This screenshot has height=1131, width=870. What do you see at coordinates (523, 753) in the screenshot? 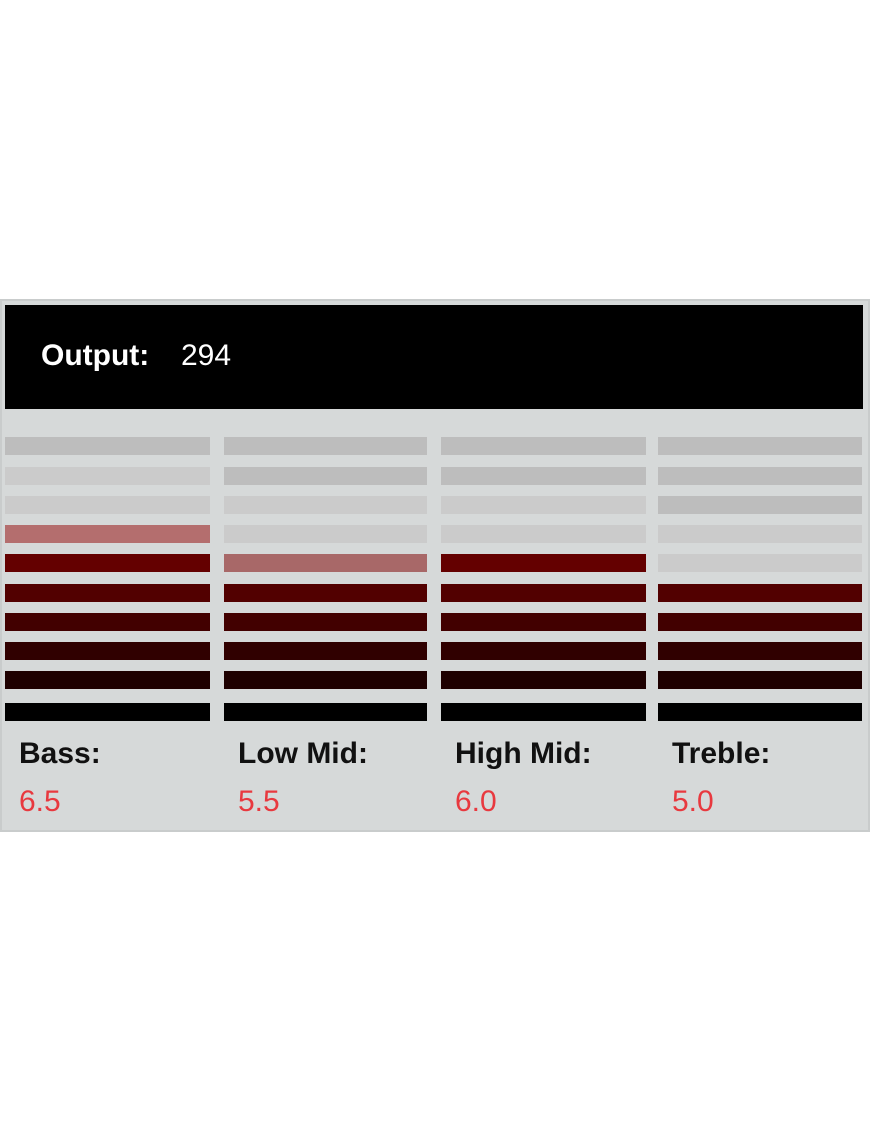
I see `band-name: High Mid:` at bounding box center [523, 753].